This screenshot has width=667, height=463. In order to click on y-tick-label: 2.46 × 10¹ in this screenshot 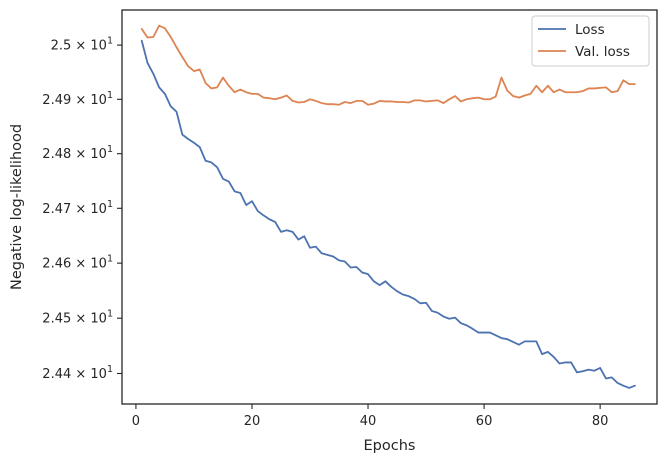, I will do `click(77, 263)`.